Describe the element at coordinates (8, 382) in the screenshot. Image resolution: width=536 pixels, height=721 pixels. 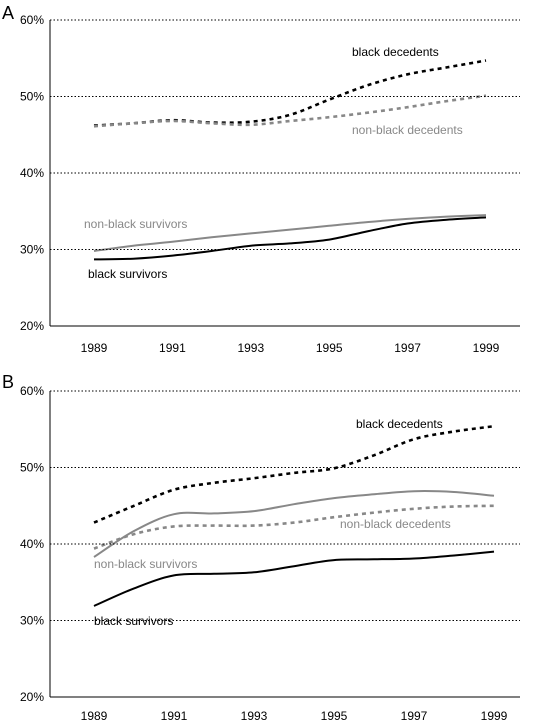
I see `panel-label: B` at that location.